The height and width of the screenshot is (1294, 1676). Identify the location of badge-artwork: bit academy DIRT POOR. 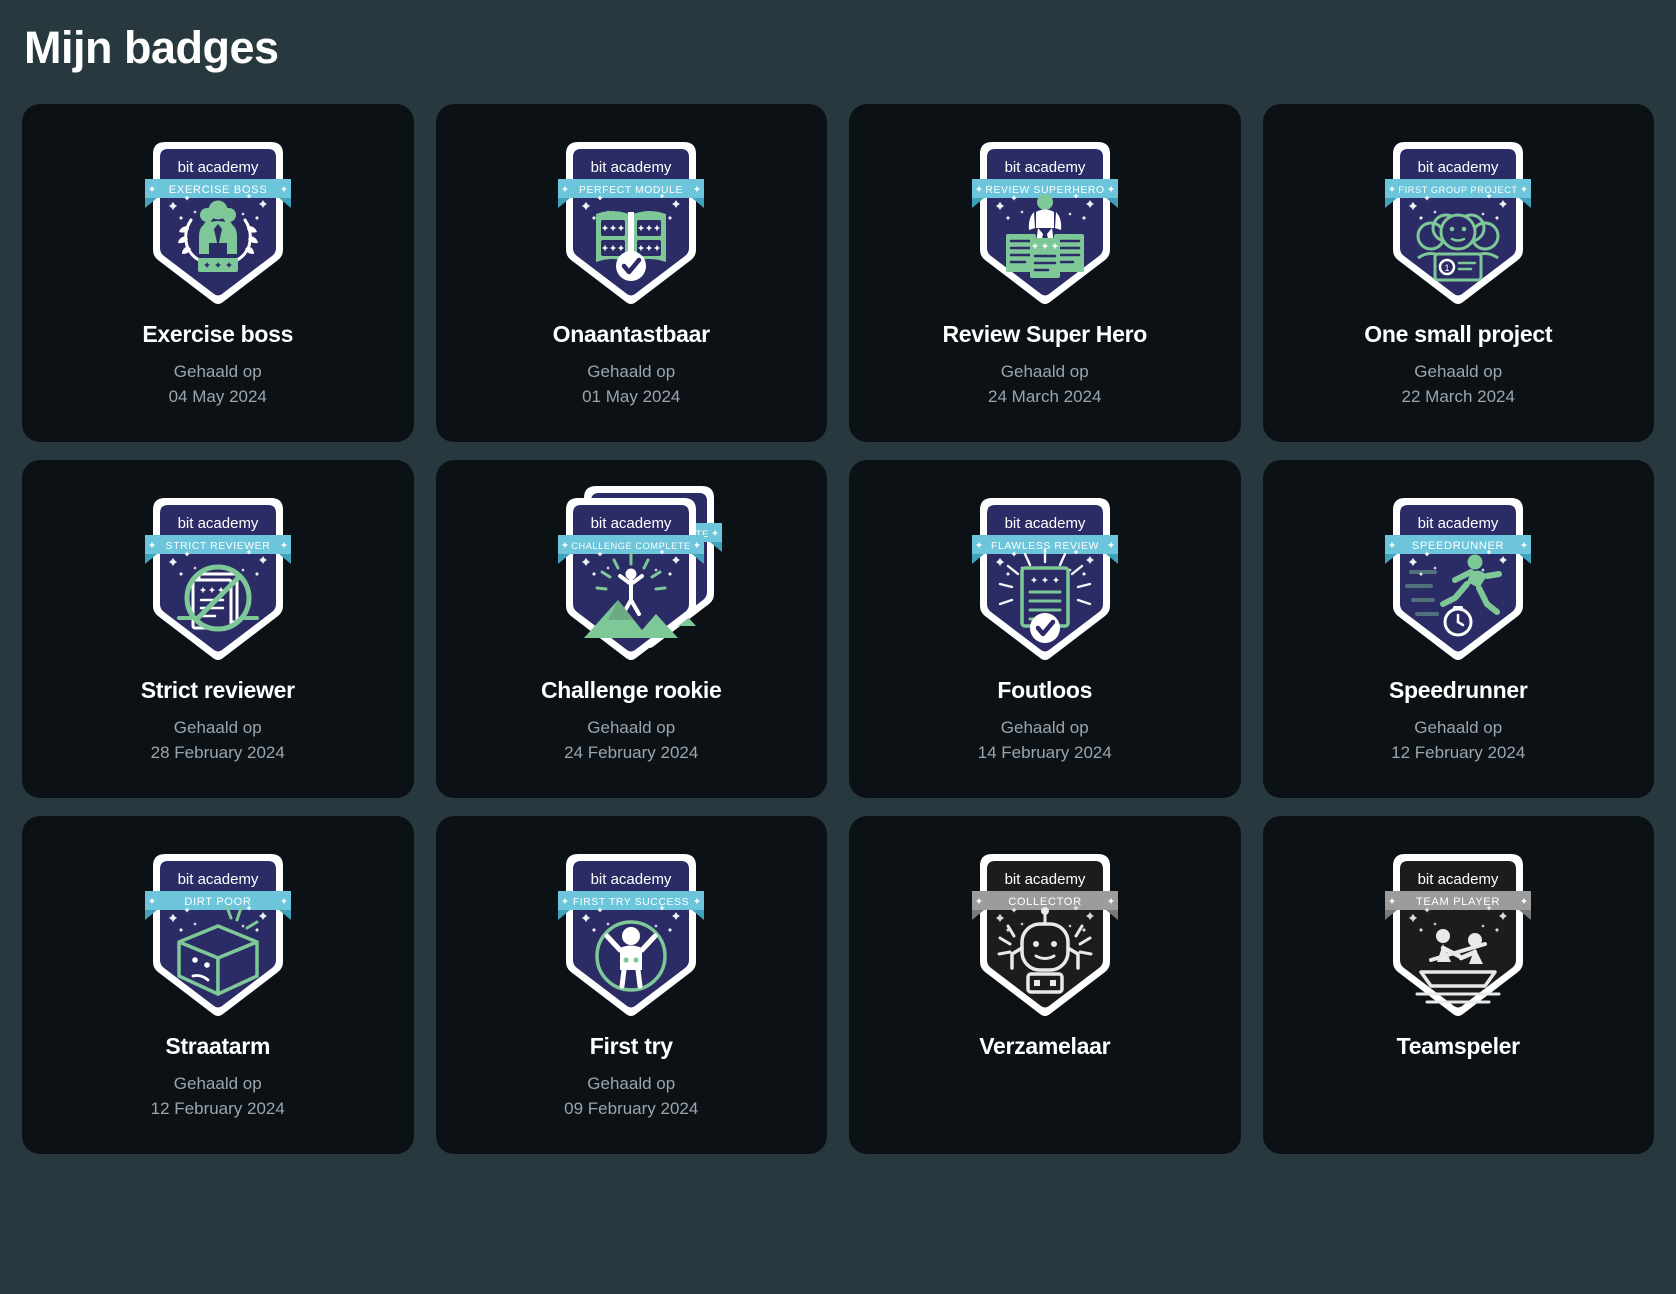
(218, 936).